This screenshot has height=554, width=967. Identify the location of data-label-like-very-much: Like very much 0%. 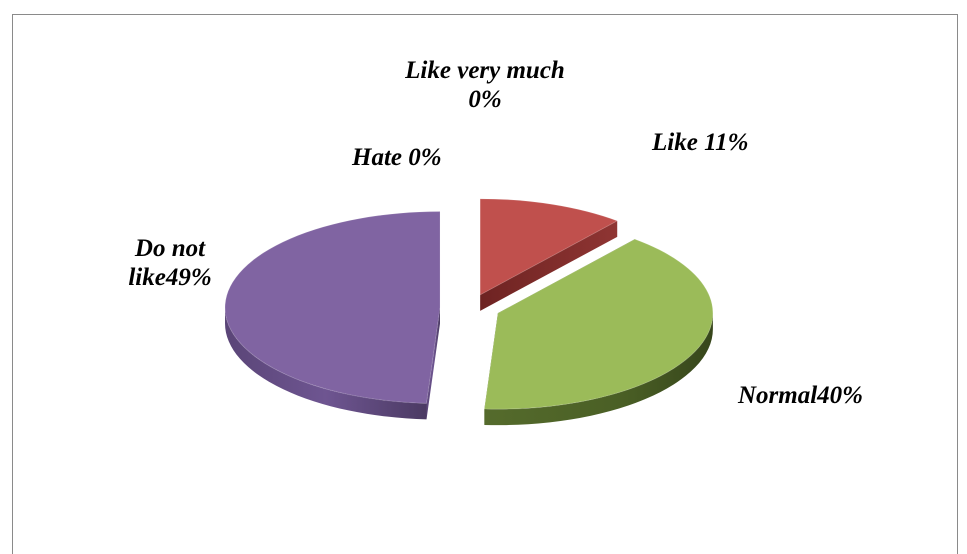
(485, 85).